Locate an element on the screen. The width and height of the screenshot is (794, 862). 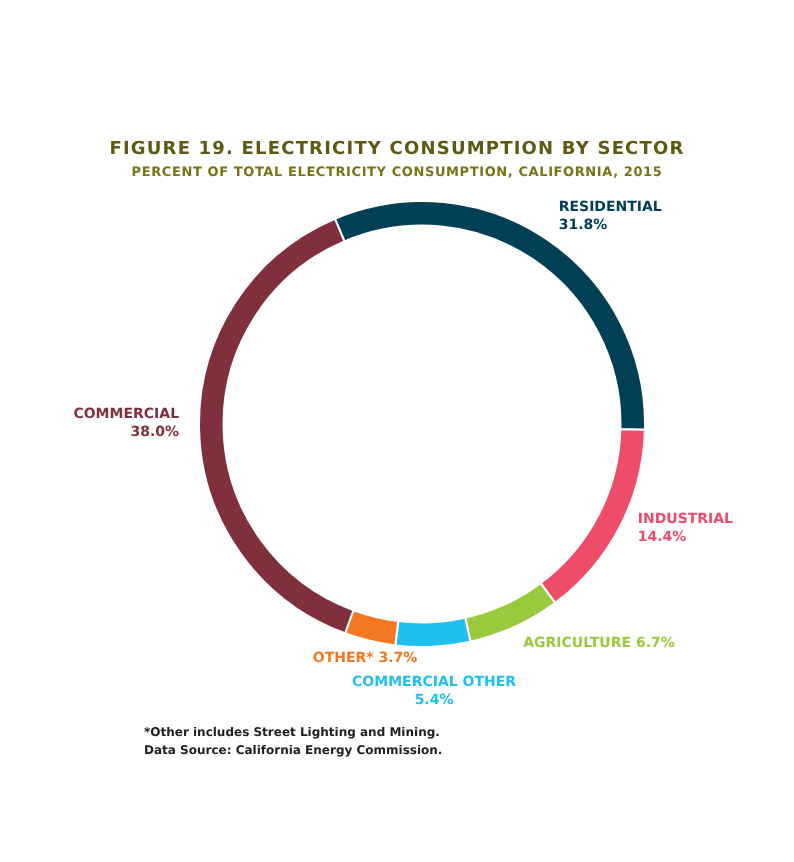
chart-title: FIGURE 19. ELECTRICITY CONSUMPTION BY SECTOR is located at coordinates (397, 150).